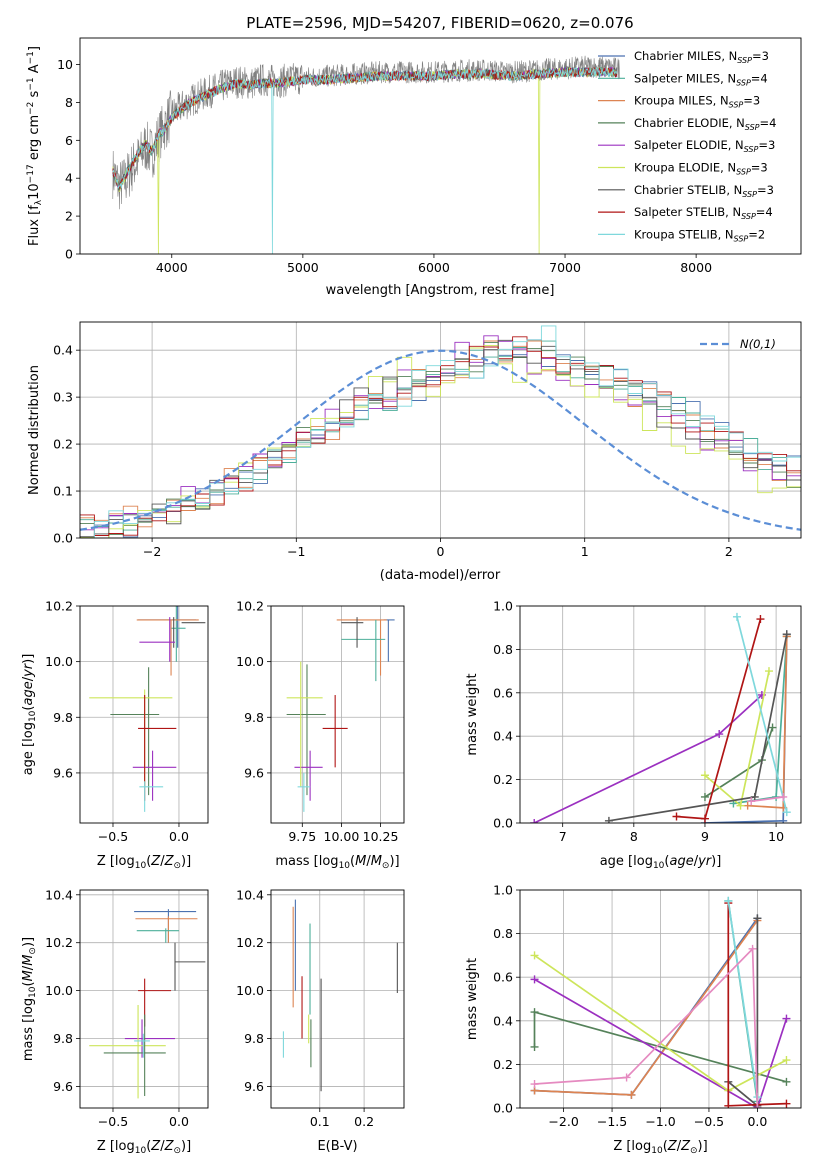  Describe the element at coordinates (254, 772) in the screenshot. I see `y-tick-label: 9.6` at that location.